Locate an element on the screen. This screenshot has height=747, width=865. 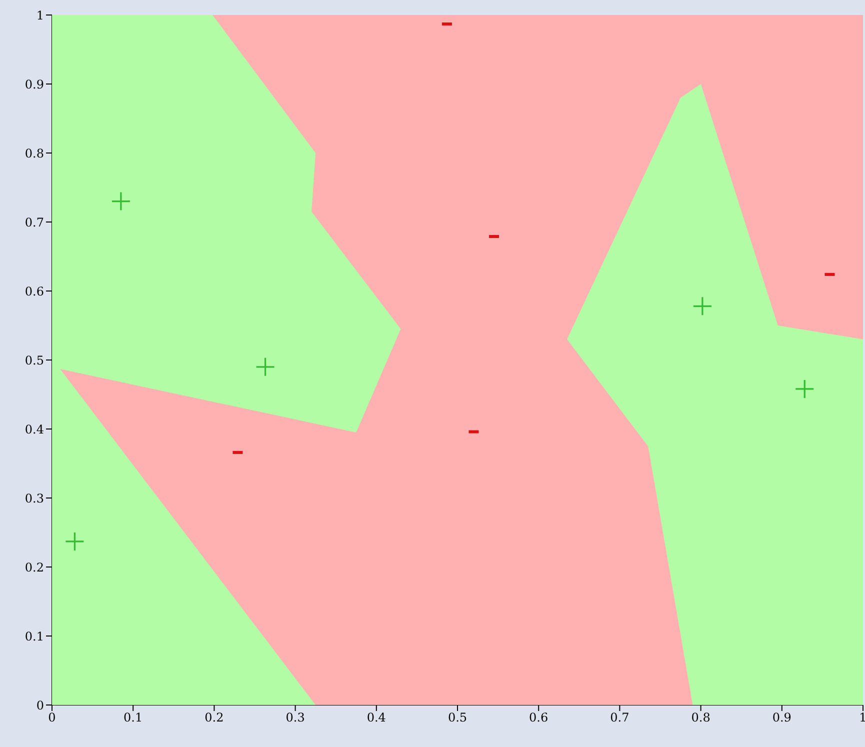
y-tick-label: 0 is located at coordinates (40, 705).